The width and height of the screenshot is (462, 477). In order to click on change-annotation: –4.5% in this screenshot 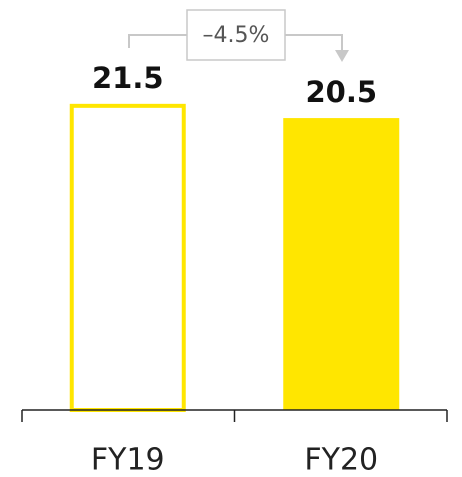, I will do `click(238, 35)`.